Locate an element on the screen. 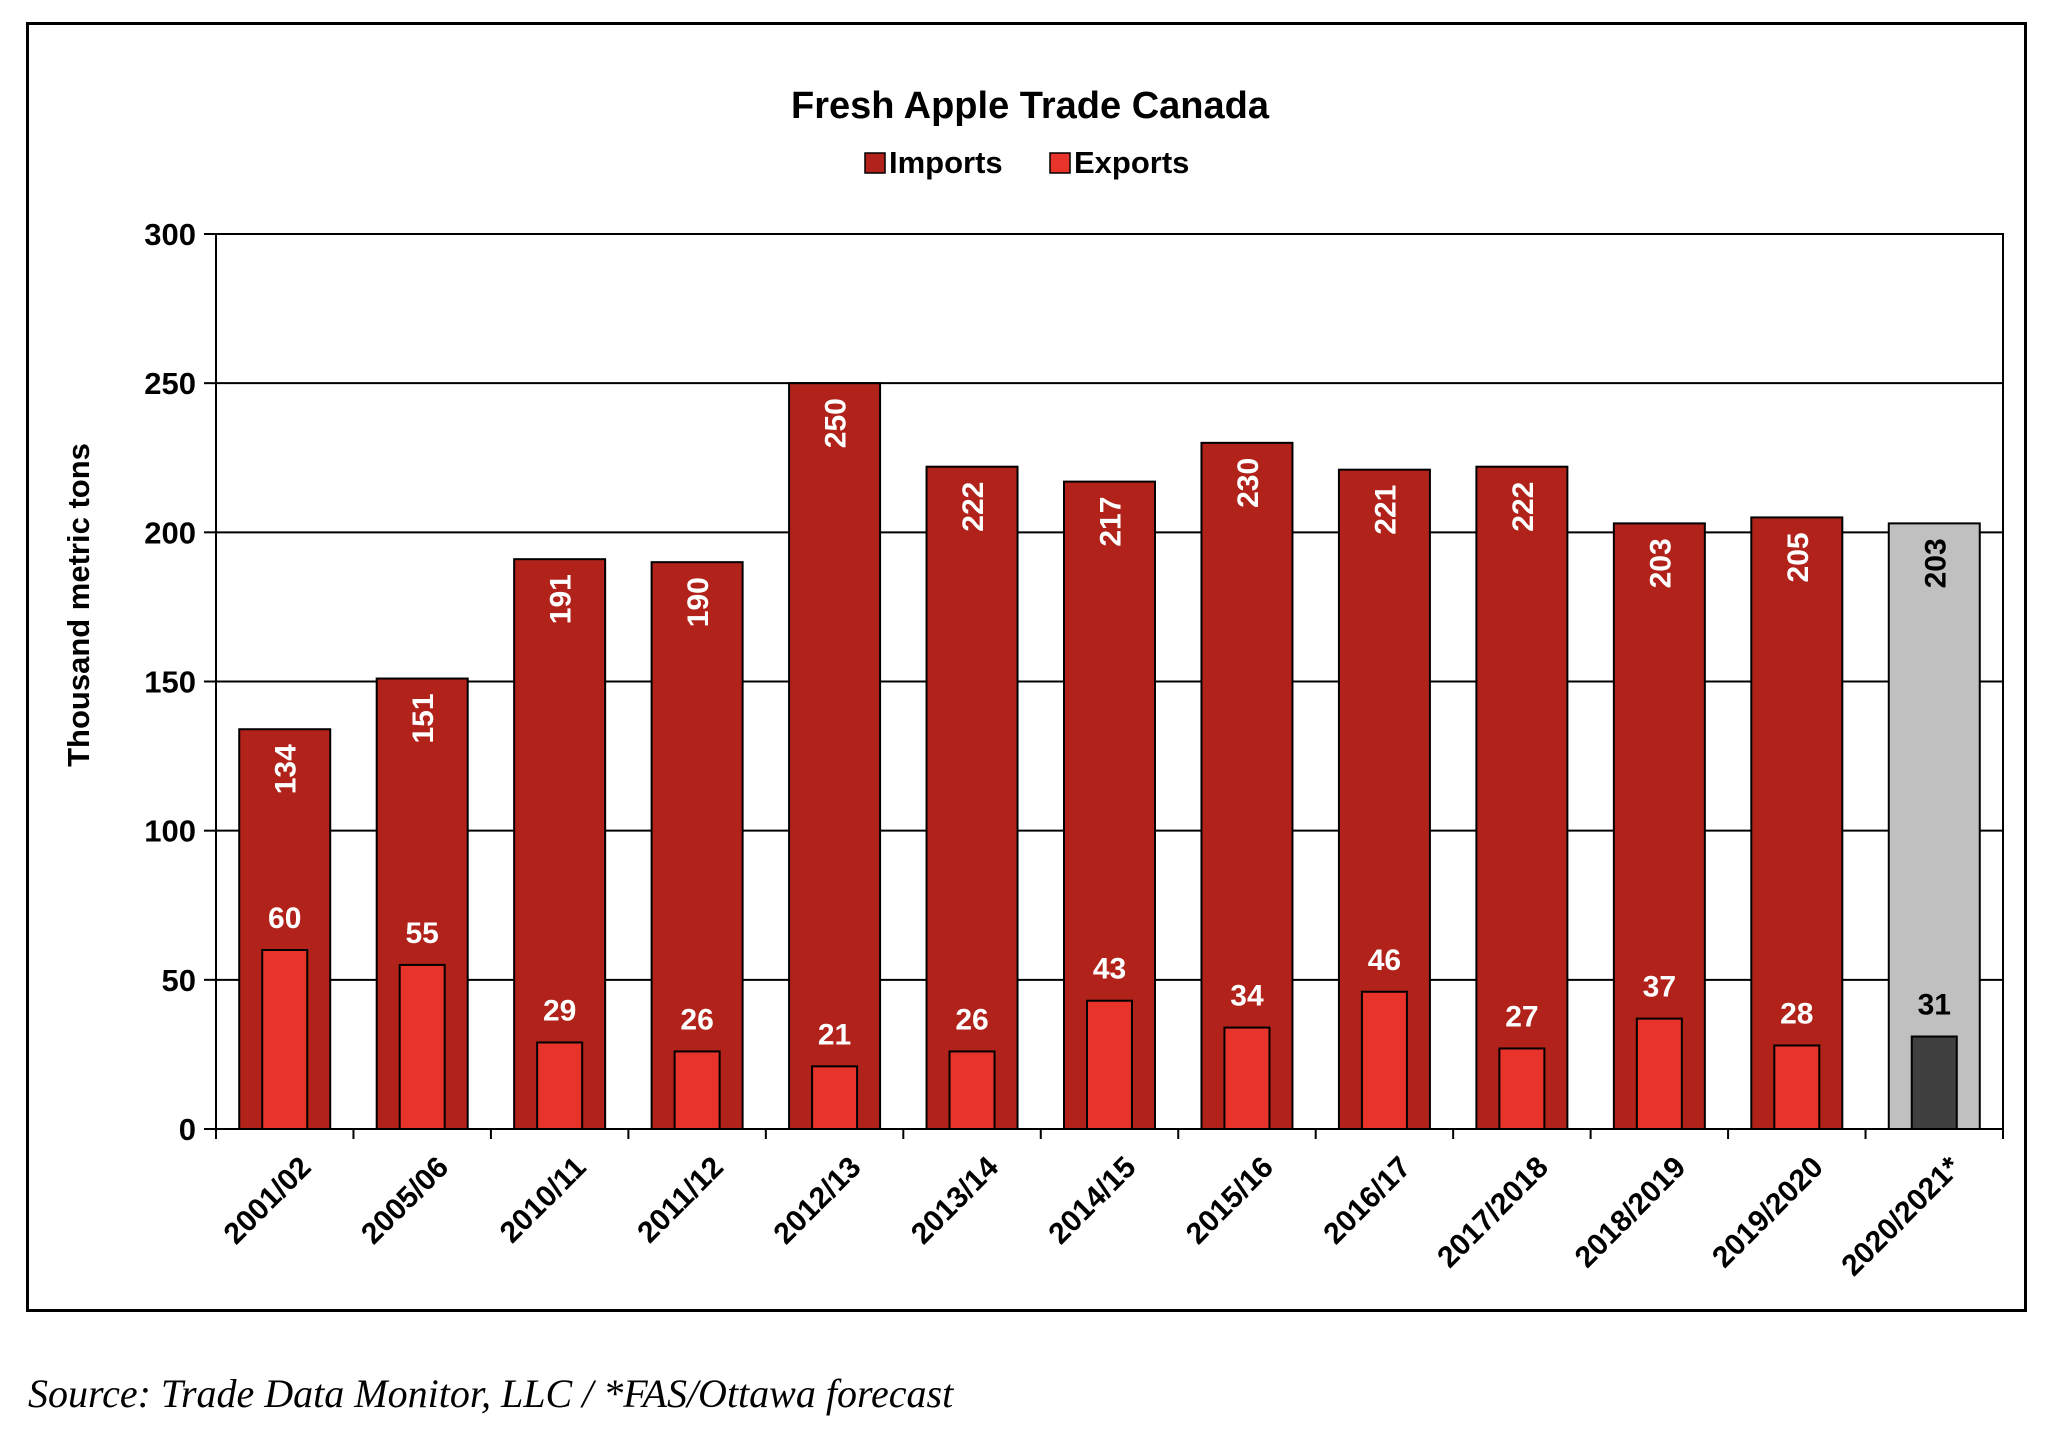 This screenshot has width=2056, height=1440. legend: Imports Exports is located at coordinates (1026, 162).